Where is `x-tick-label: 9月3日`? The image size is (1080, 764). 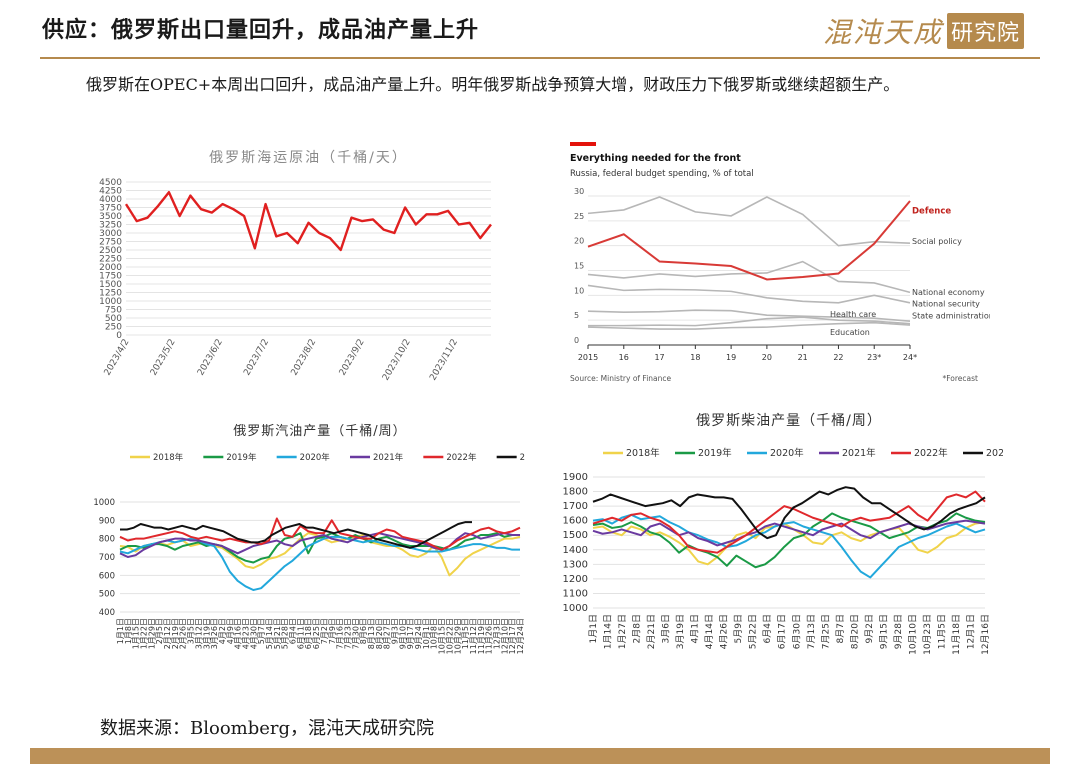
x-tick-label: 9月3日 is located at coordinates (395, 631).